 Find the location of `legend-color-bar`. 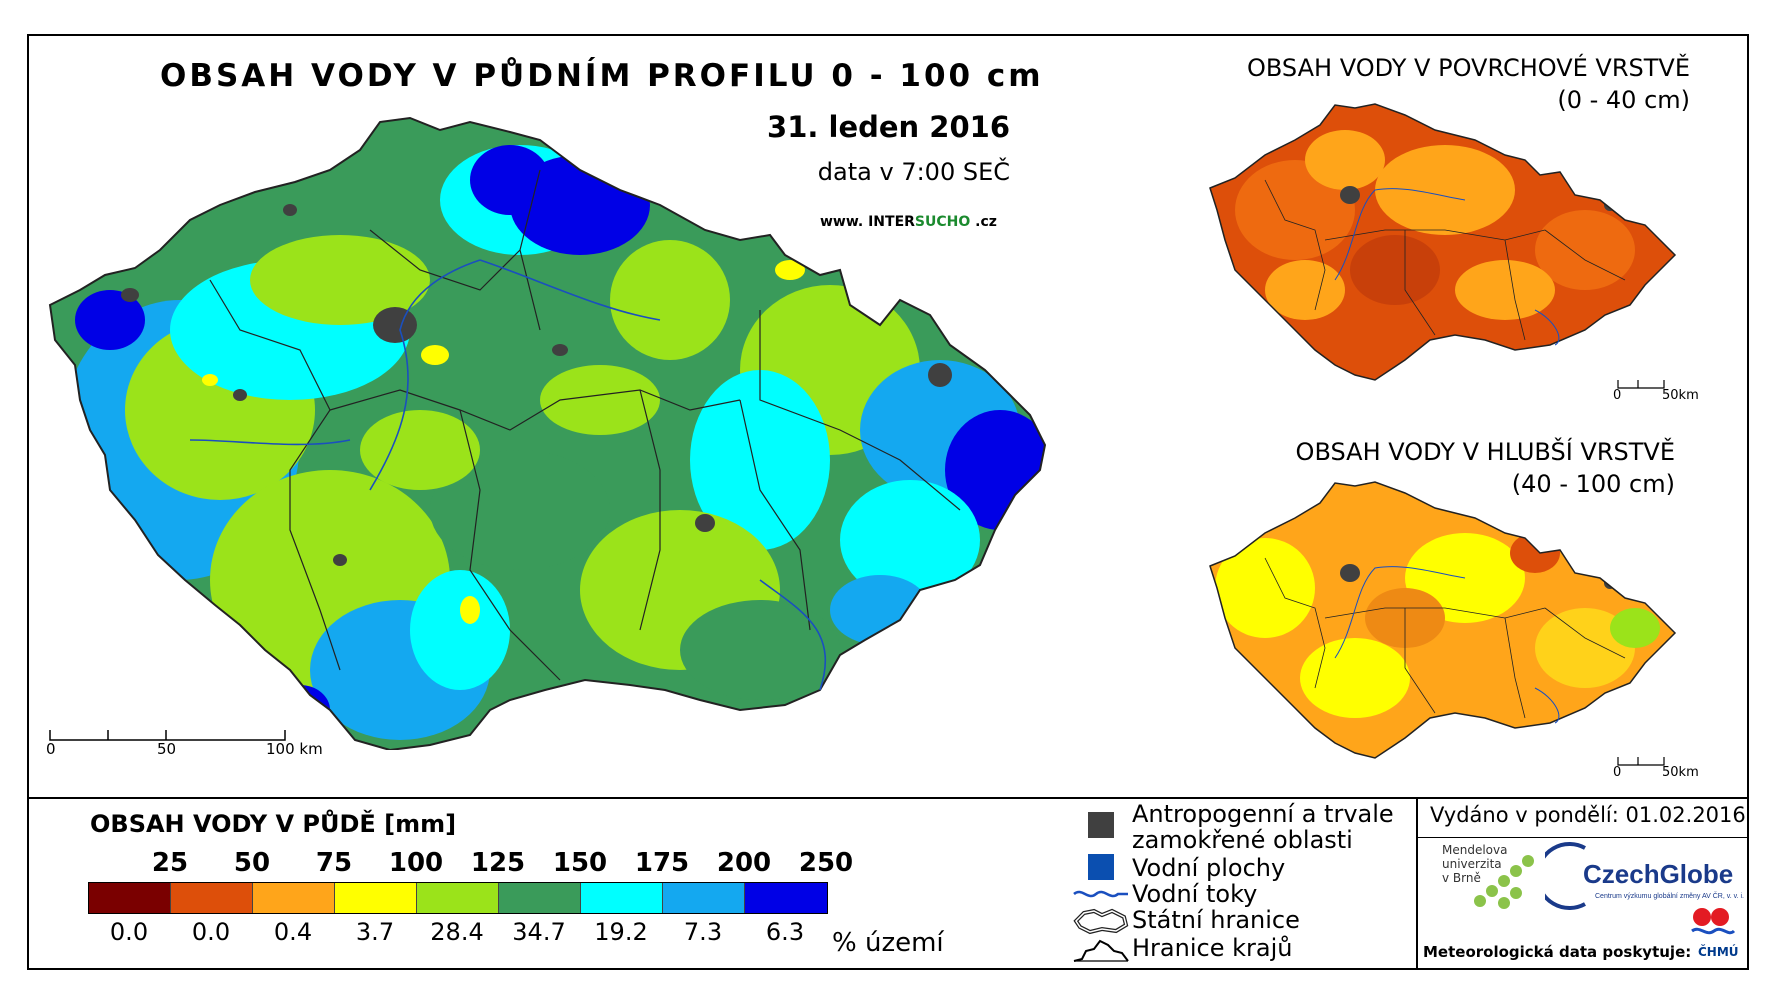

legend-color-bar is located at coordinates (458, 898).